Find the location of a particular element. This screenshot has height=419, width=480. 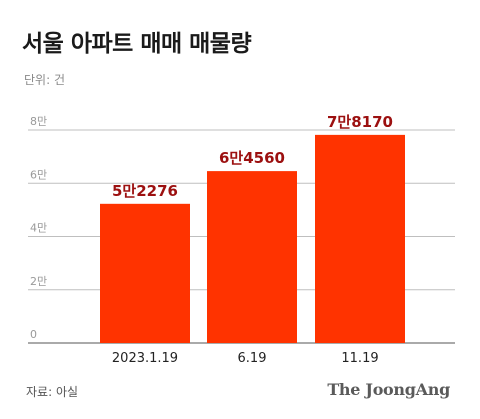

data-label: 5만2276 is located at coordinates (145, 191).